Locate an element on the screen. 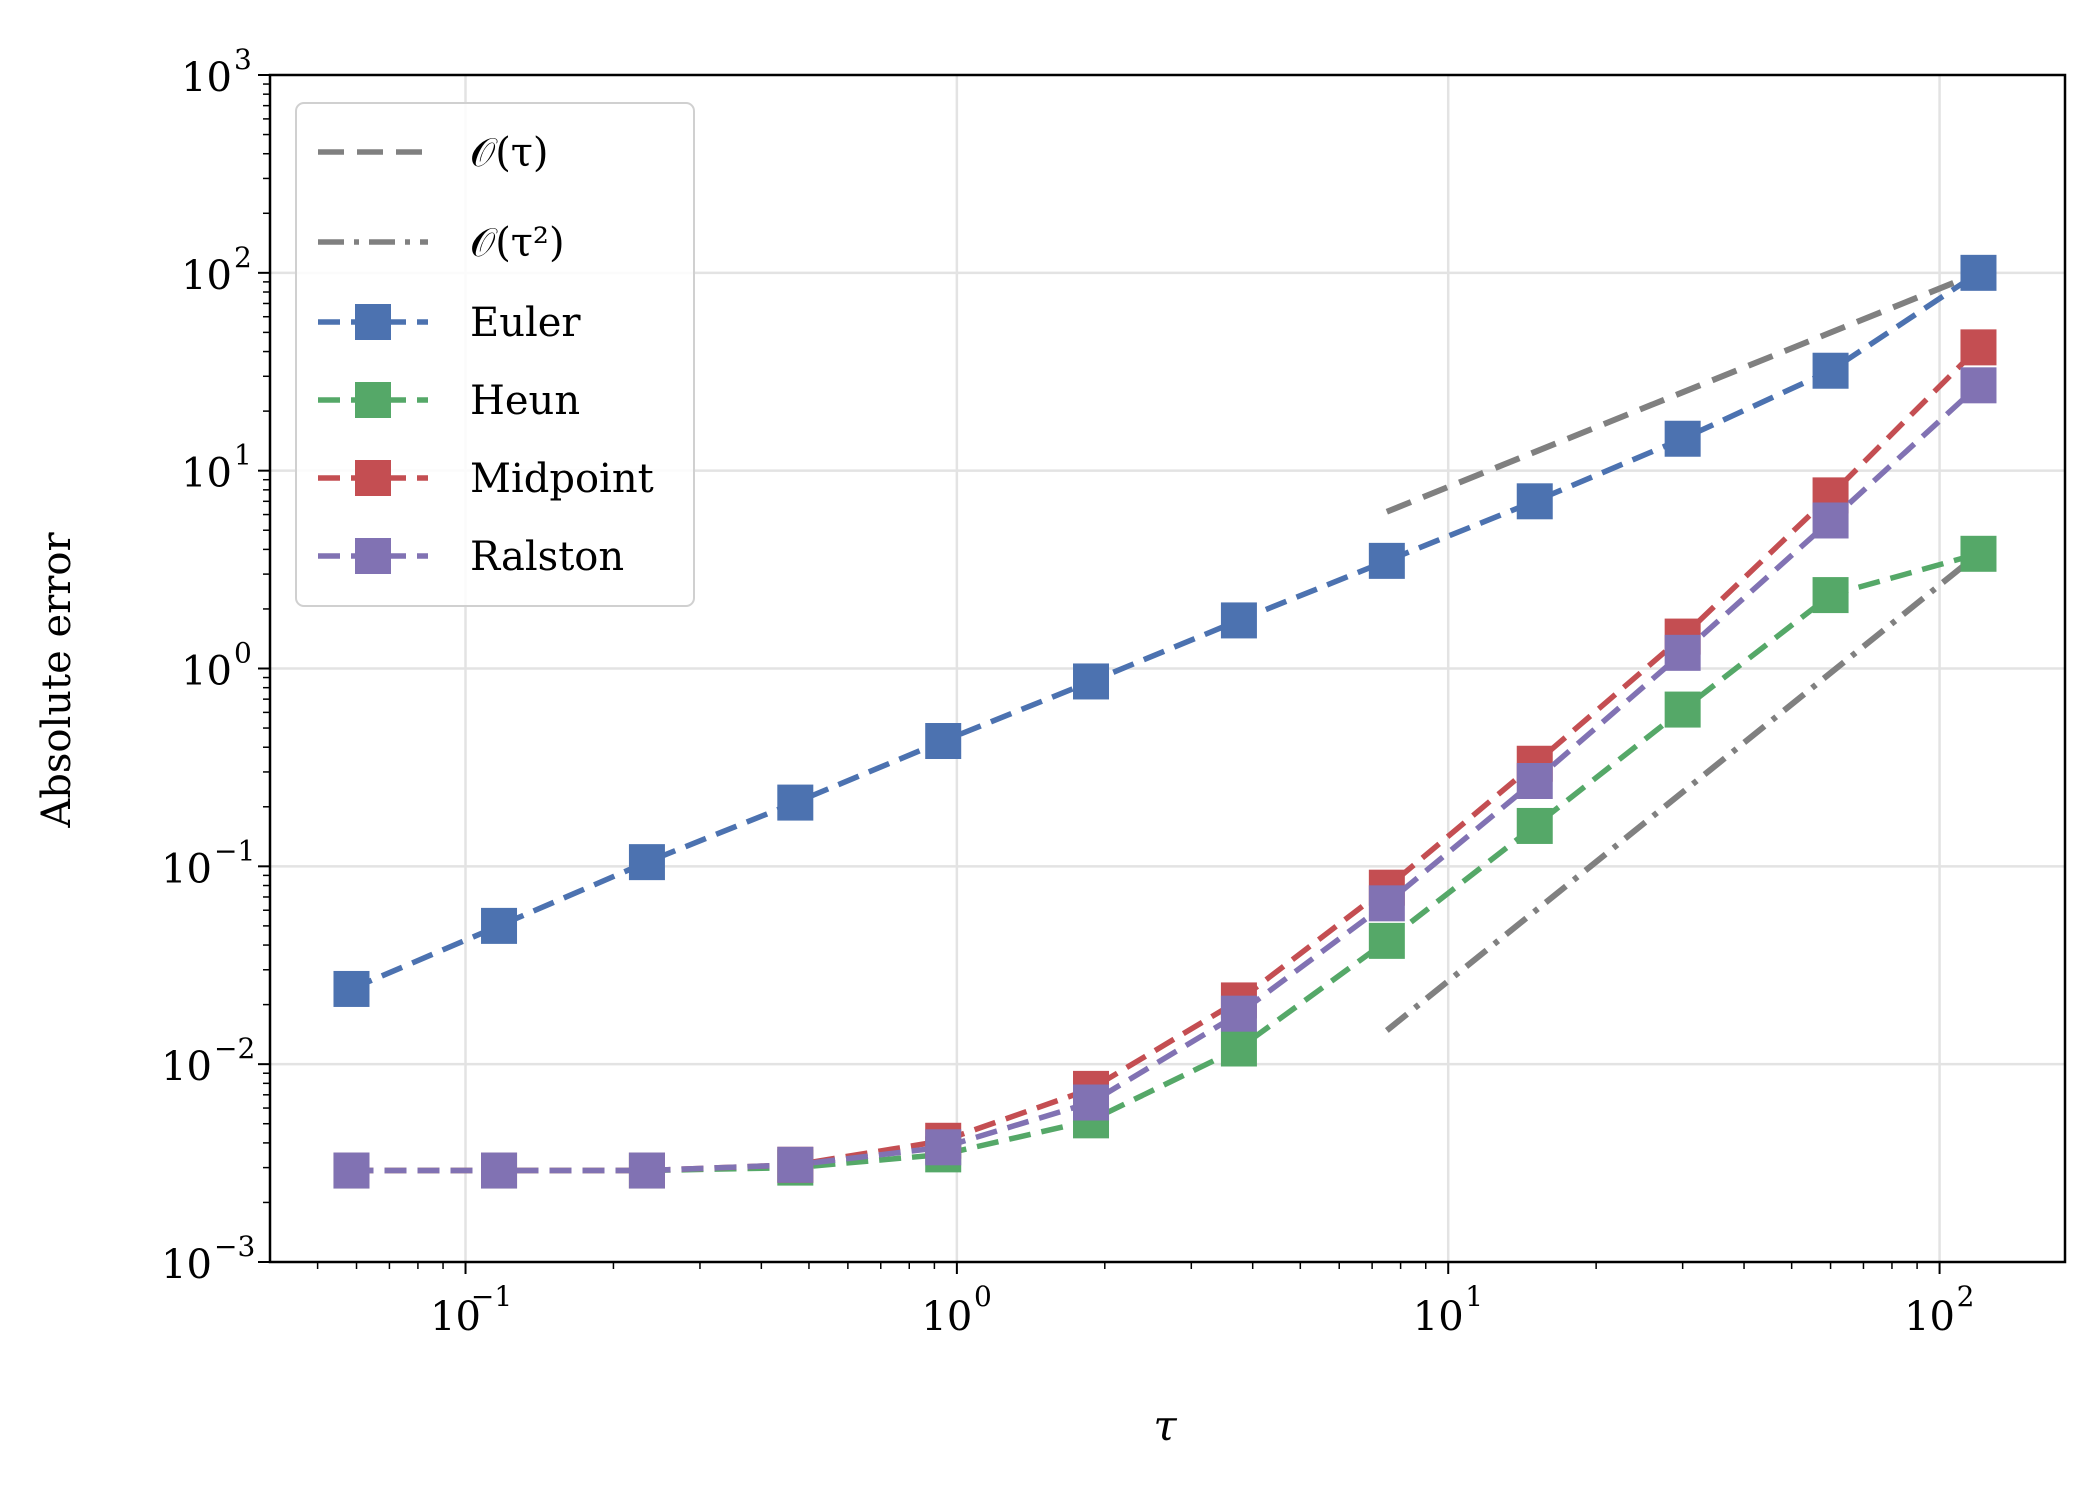  legend-label: Heun is located at coordinates (525, 401).